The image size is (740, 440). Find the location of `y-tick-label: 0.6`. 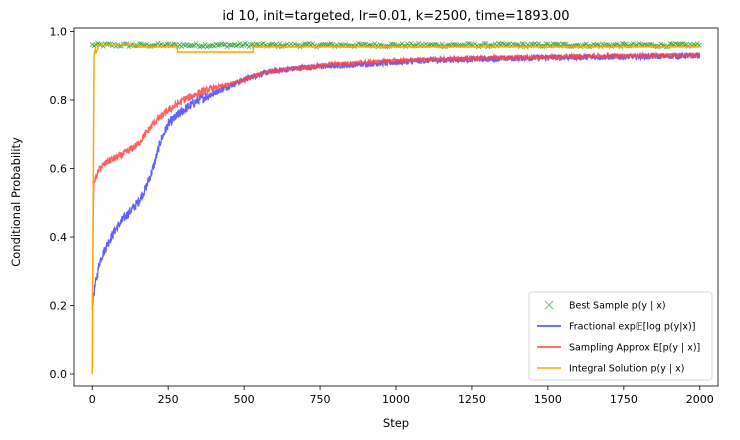

y-tick-label: 0.6 is located at coordinates (59, 168).